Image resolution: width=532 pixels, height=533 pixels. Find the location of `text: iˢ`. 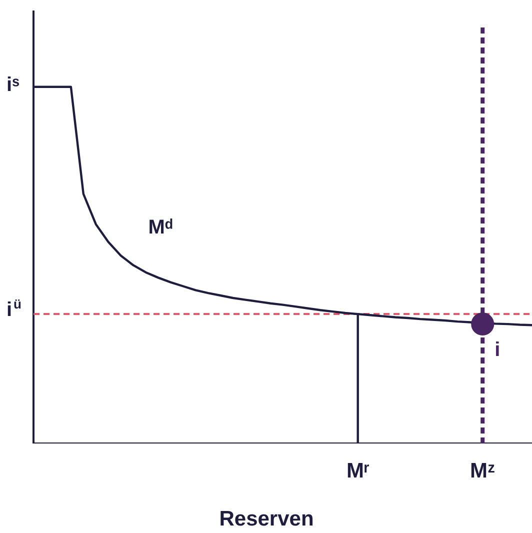

text: iˢ is located at coordinates (13, 85).